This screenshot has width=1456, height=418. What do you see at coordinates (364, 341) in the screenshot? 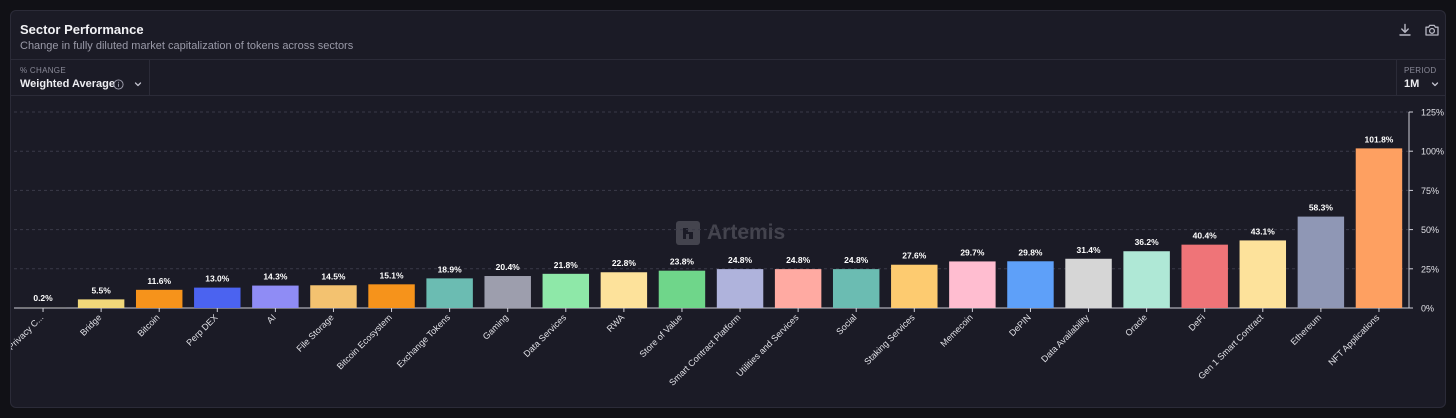
I see `x-tick-label: Bitcoin Ecosystem` at bounding box center [364, 341].